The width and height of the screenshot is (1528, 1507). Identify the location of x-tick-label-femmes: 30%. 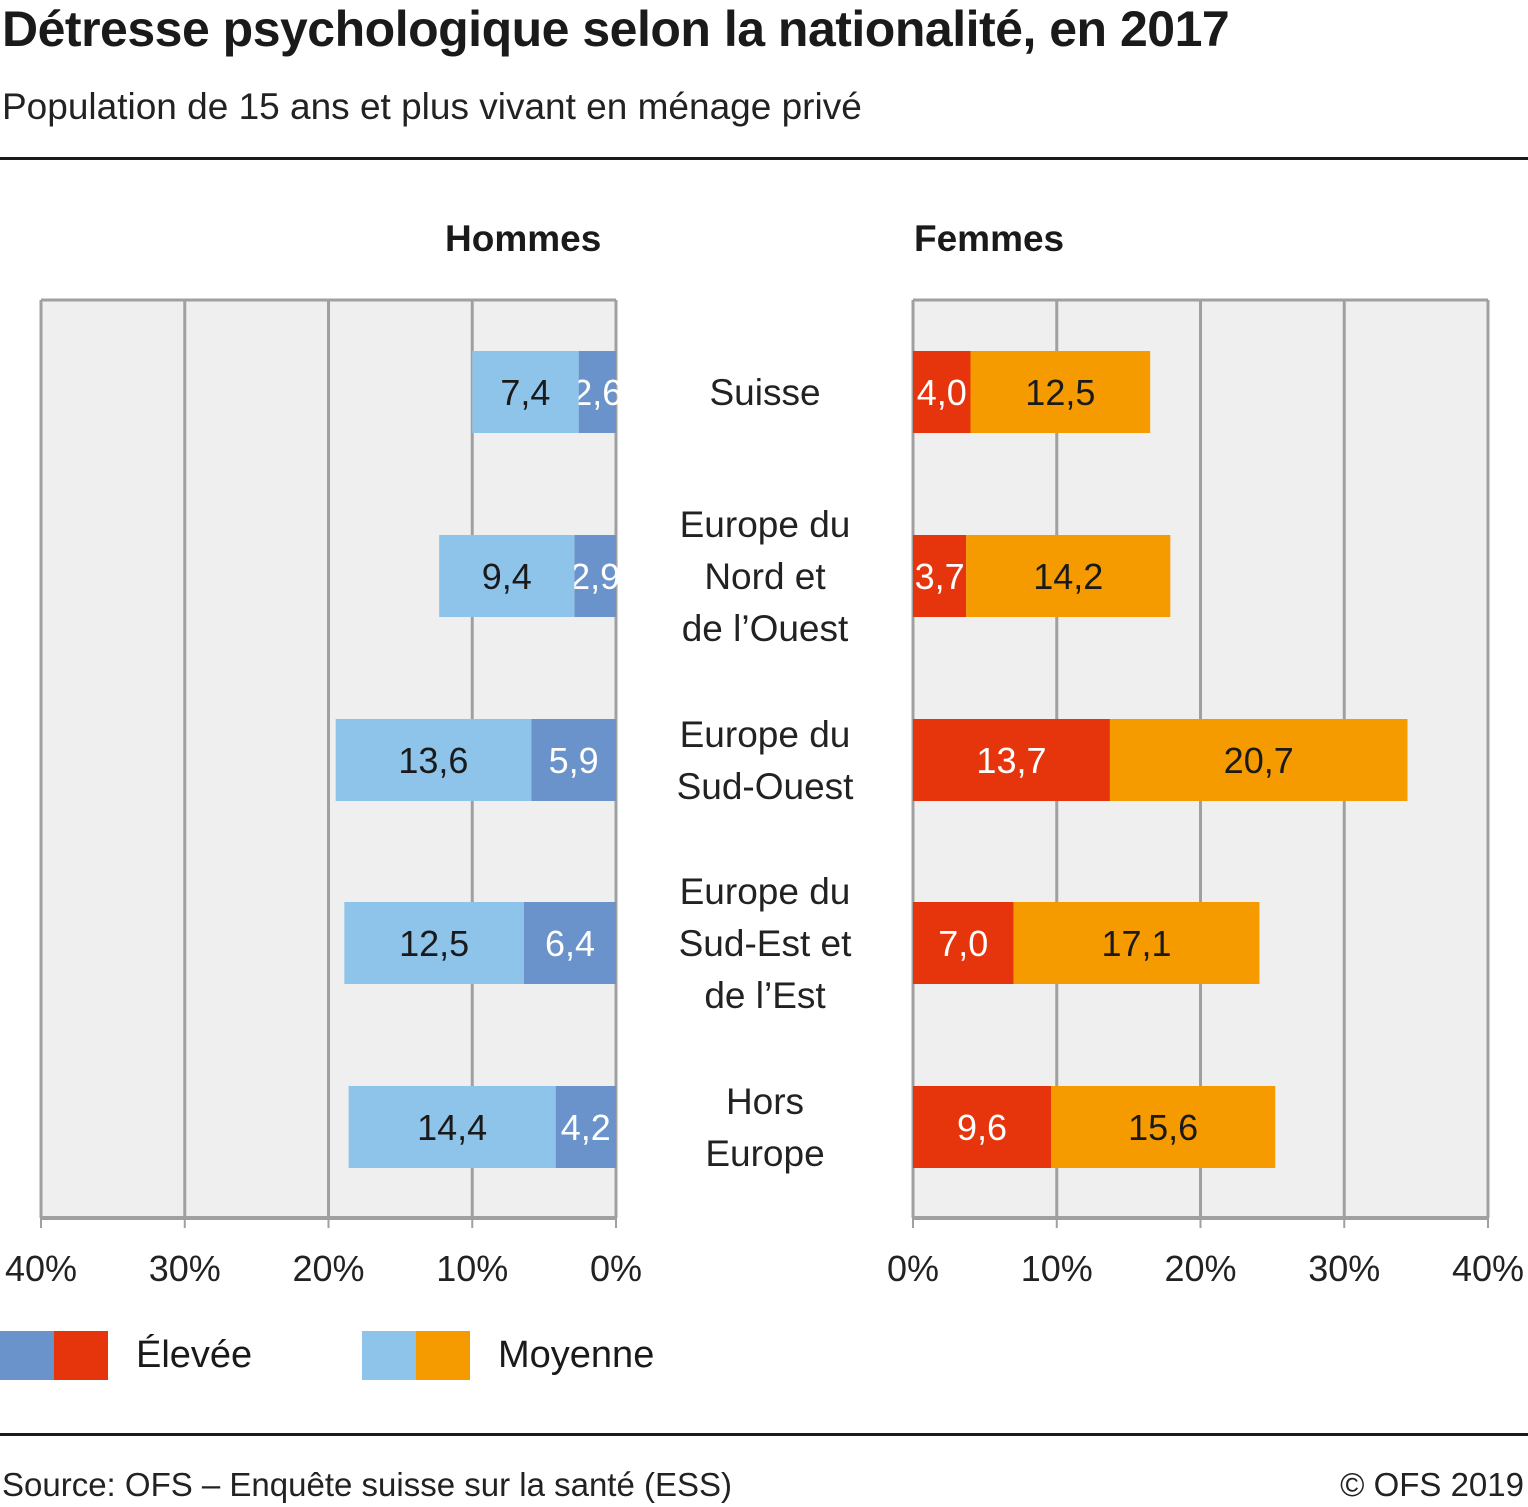
(1344, 1268).